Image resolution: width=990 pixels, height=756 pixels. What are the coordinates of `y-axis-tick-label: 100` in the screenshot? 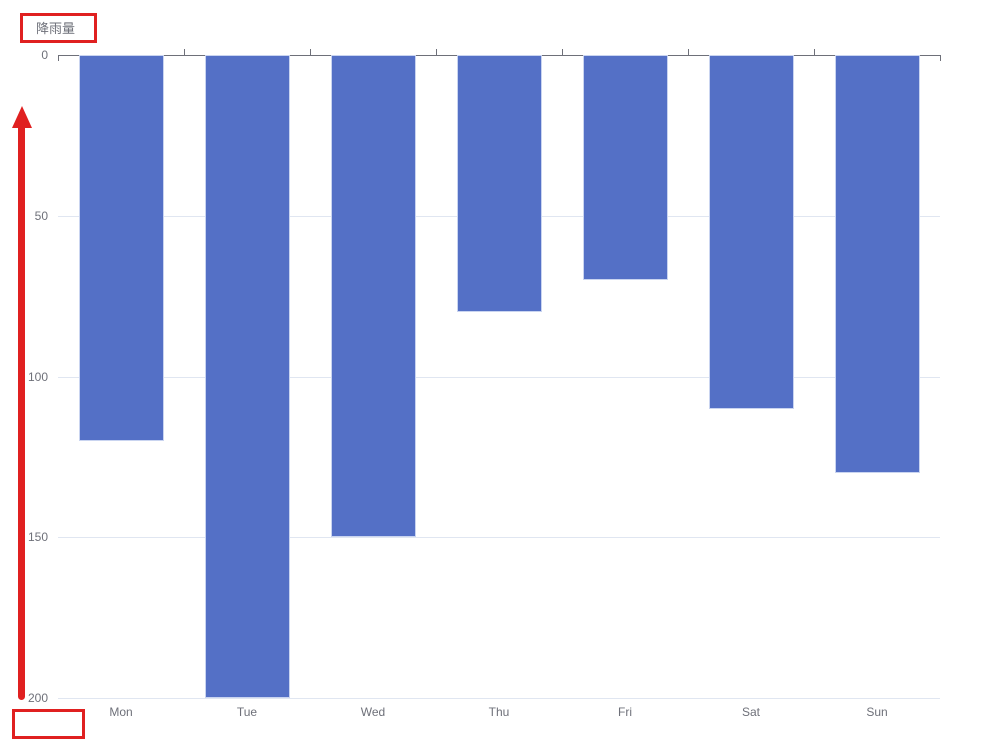 It's located at (37, 376).